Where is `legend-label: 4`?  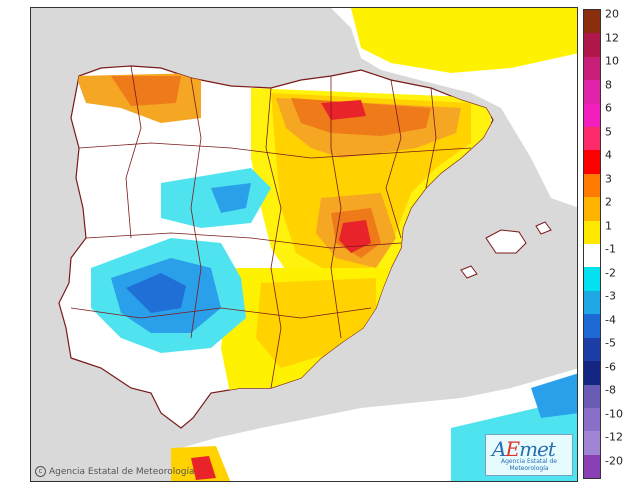 legend-label: 4 is located at coordinates (608, 155).